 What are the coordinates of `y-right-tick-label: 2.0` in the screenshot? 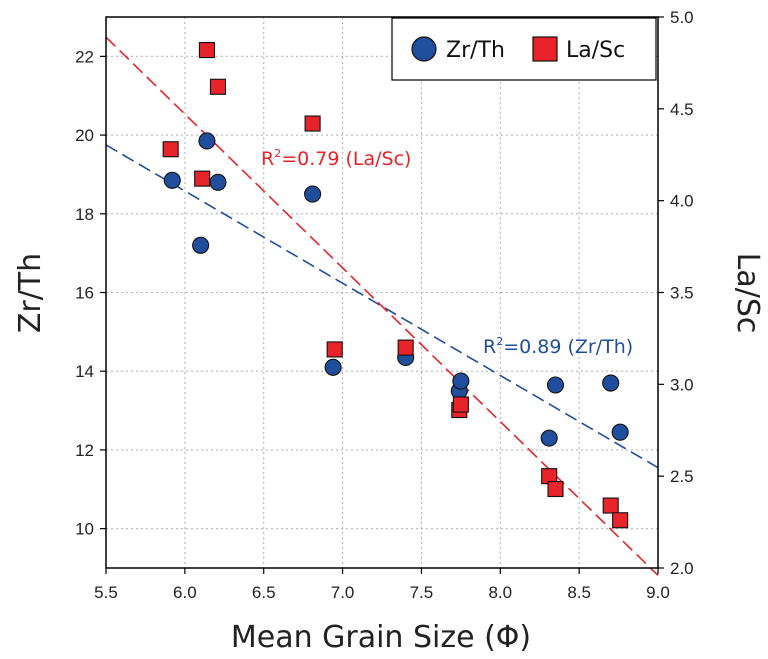 It's located at (682, 568).